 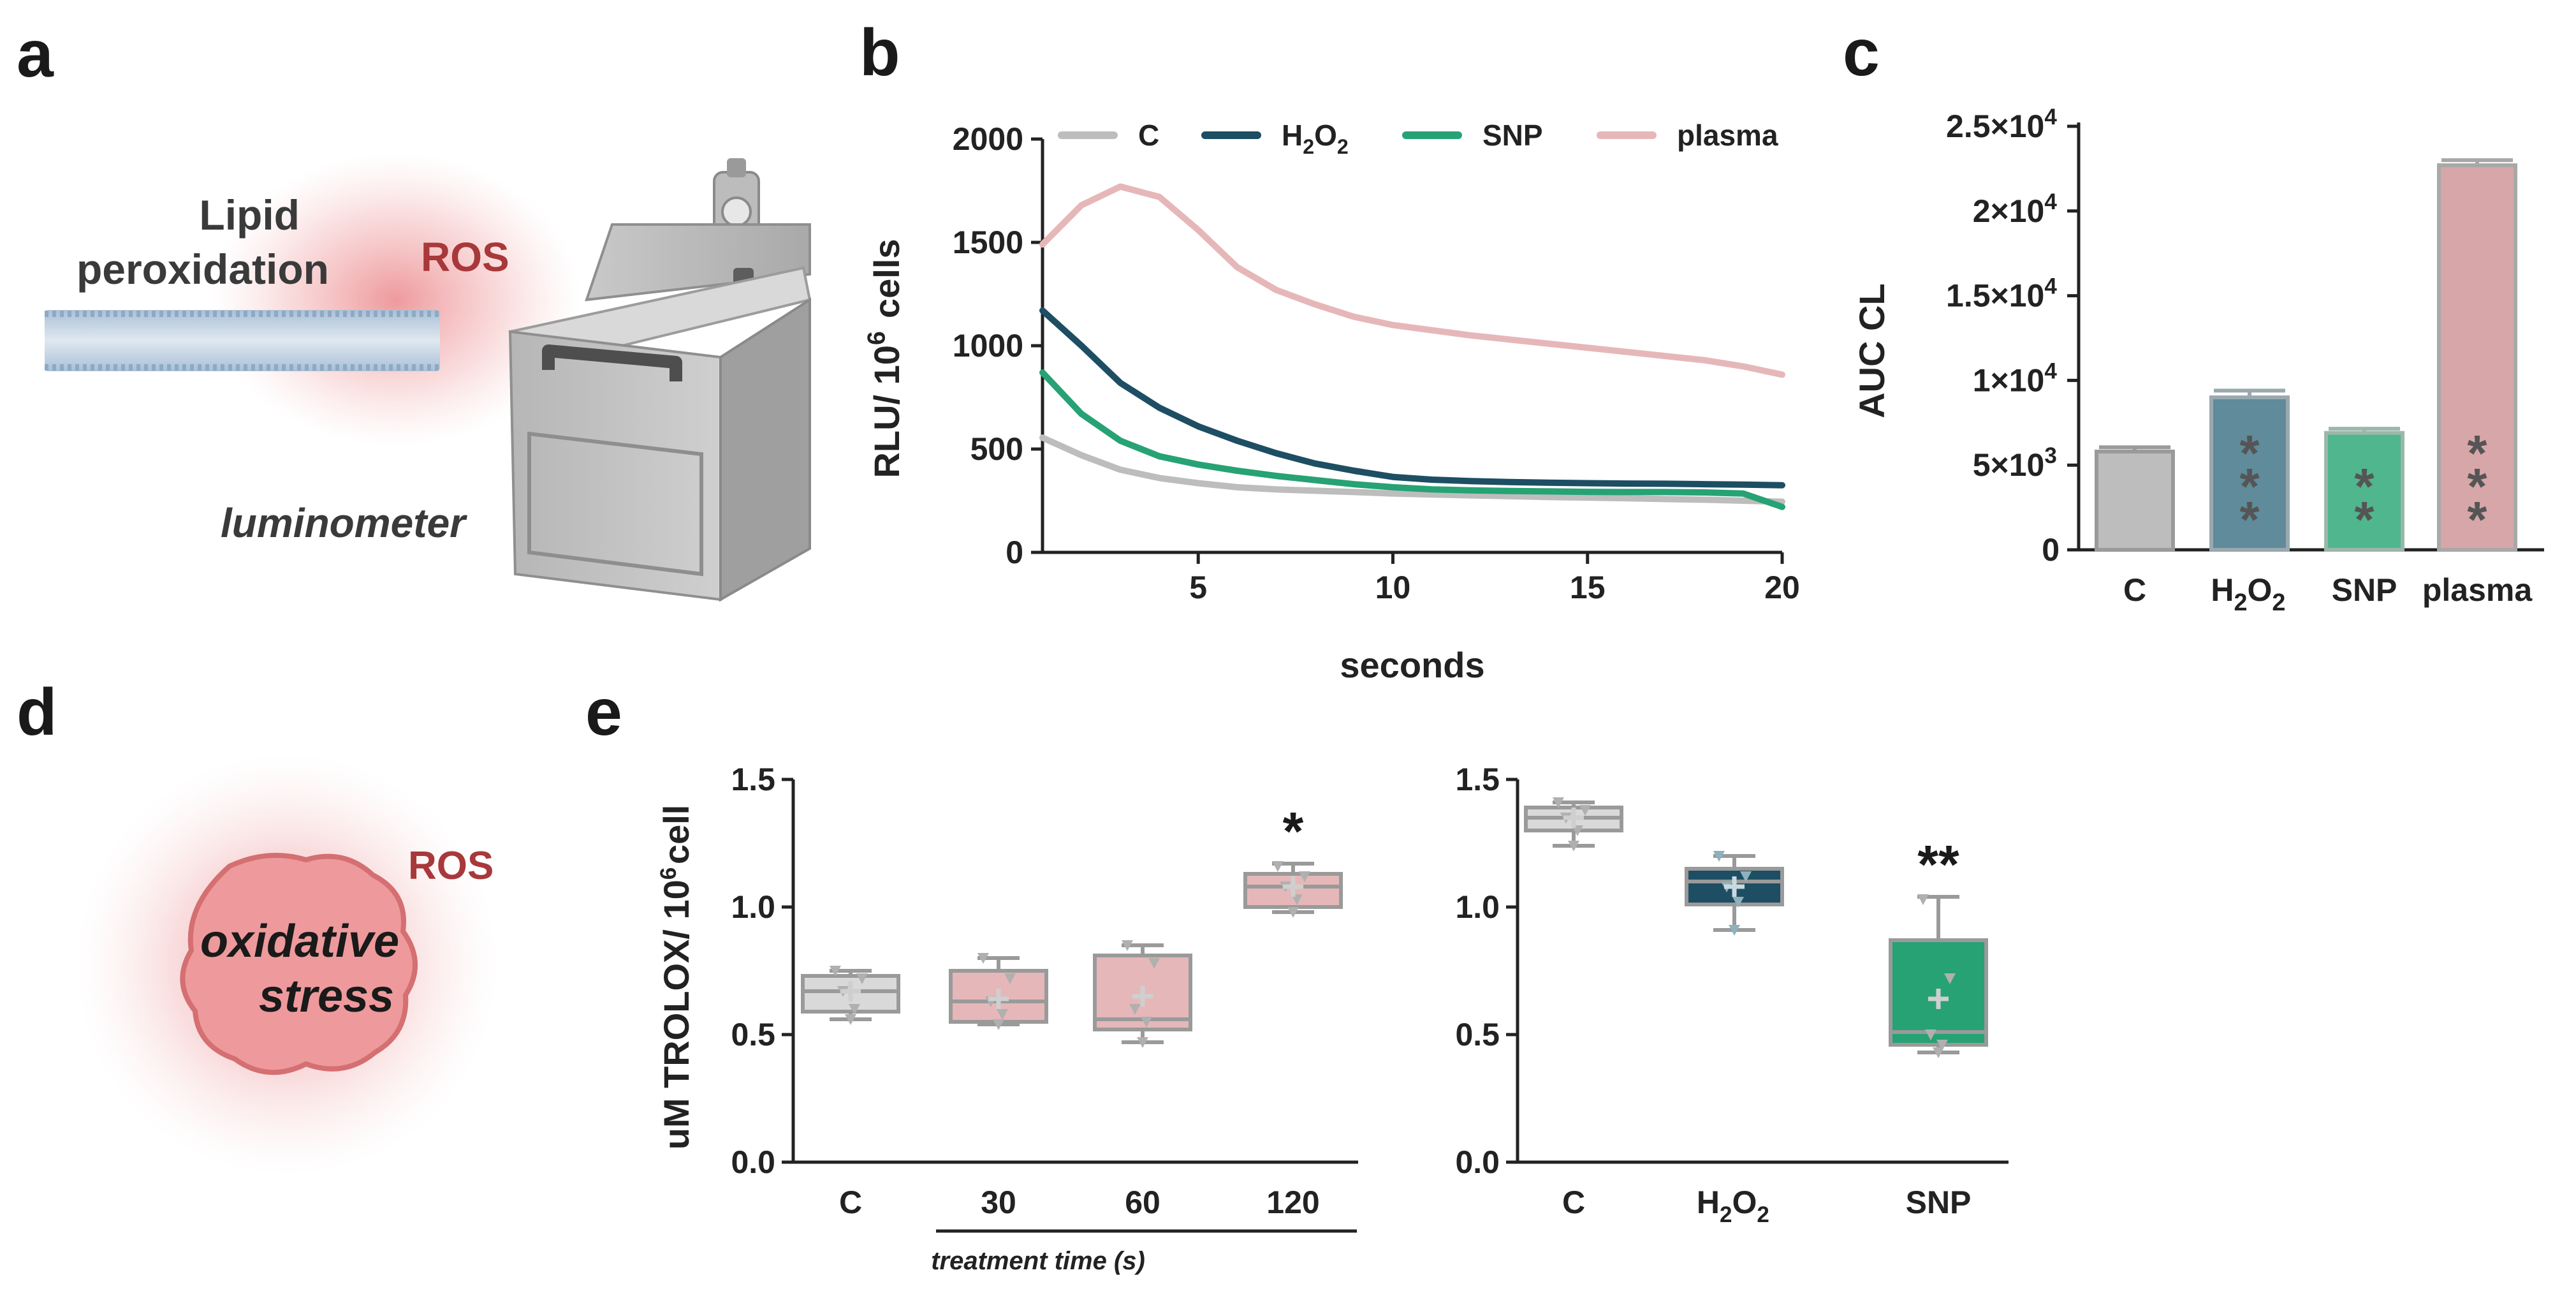 What do you see at coordinates (1574, 1202) in the screenshot?
I see `e-right-x-tick-label: C` at bounding box center [1574, 1202].